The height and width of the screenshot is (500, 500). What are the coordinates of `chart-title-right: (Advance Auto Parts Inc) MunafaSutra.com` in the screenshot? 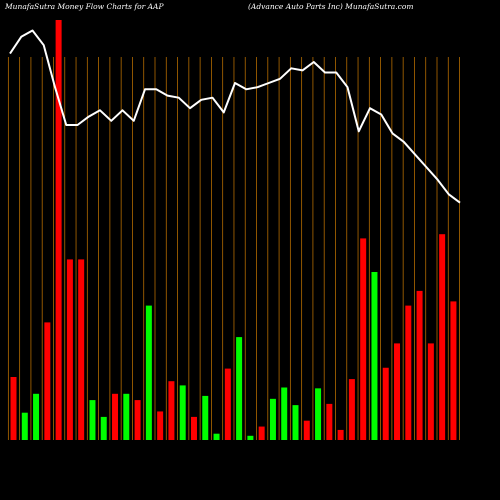 It's located at (331, 6).